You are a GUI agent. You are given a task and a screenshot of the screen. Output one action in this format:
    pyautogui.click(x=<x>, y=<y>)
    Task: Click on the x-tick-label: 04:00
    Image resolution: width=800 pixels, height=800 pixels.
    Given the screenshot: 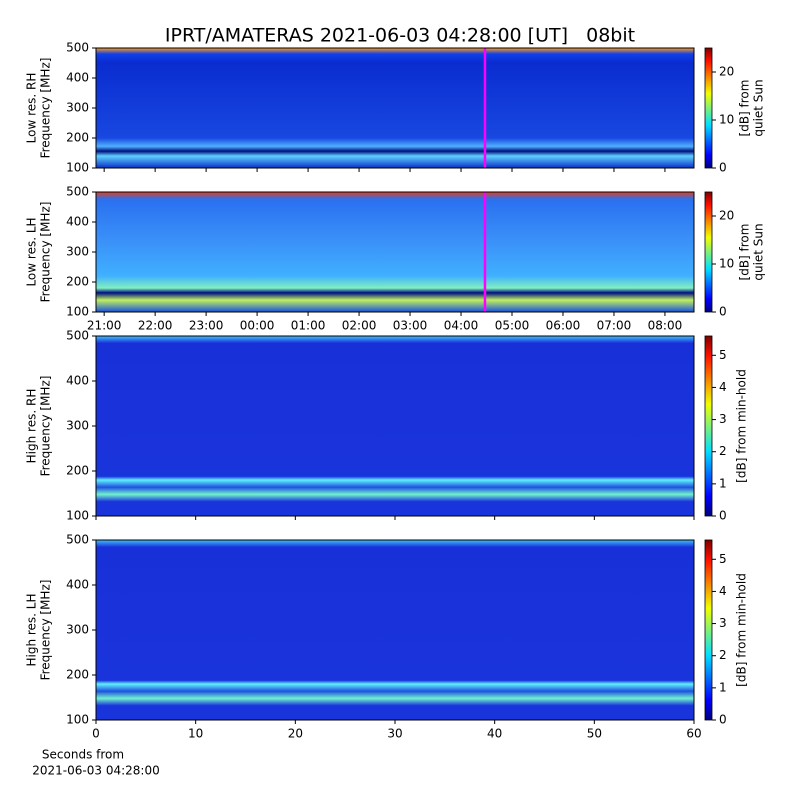 What is the action you would take?
    pyautogui.click(x=461, y=326)
    